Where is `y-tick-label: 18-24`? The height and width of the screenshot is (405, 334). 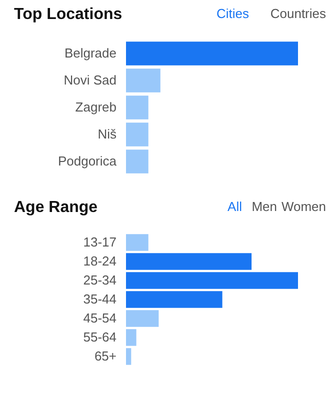 y-tick-label: 18-24 is located at coordinates (99, 261).